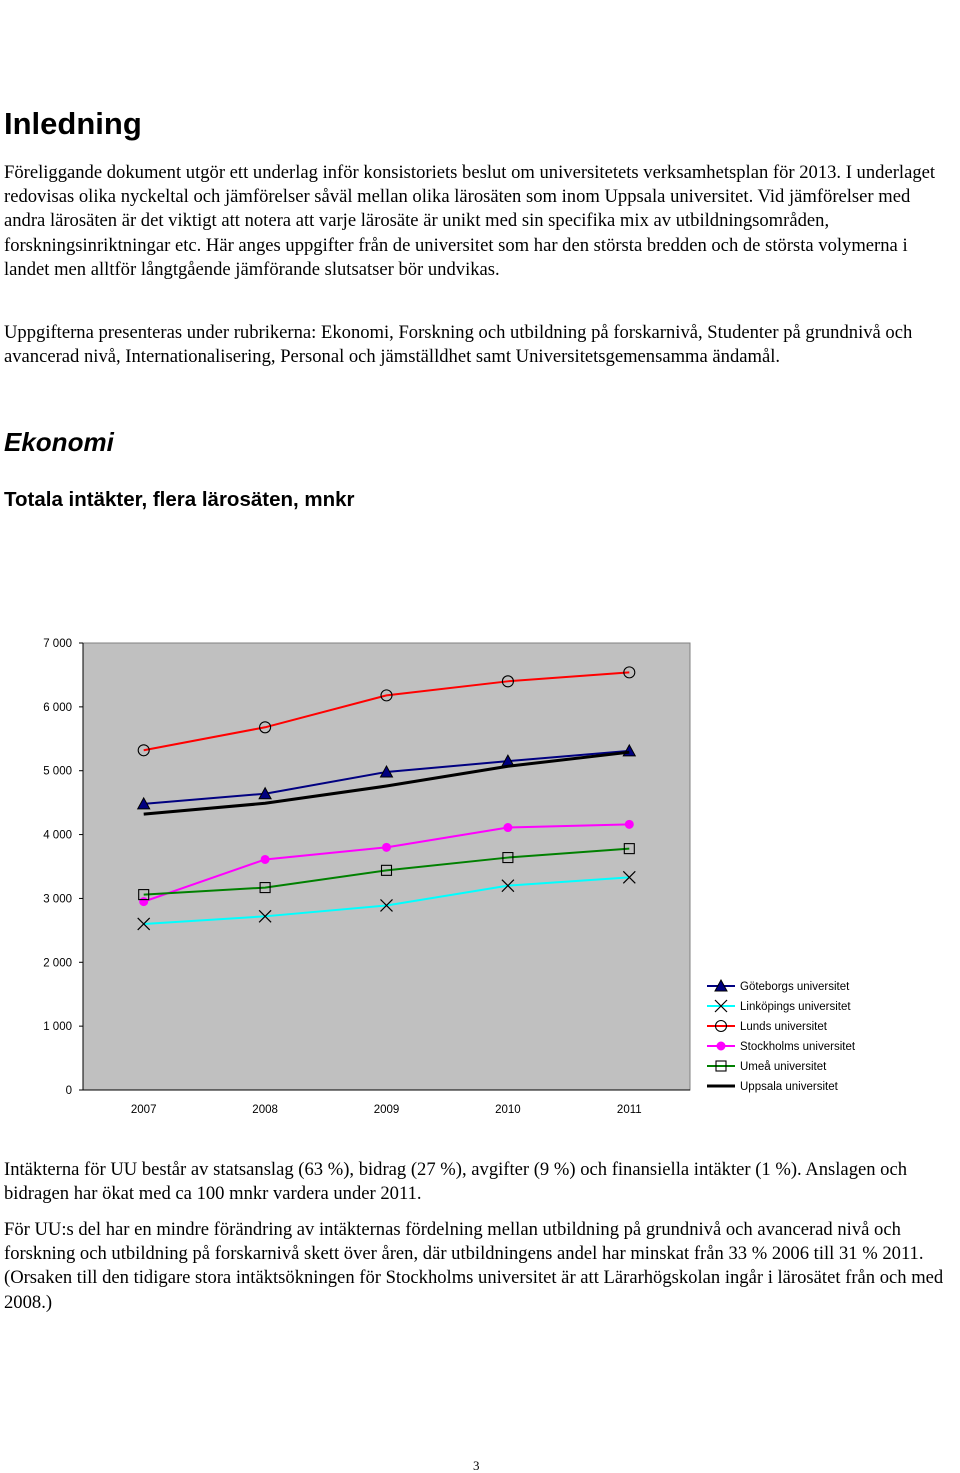 The image size is (960, 1473). I want to click on y-tick-label: 1 000, so click(57, 1027).